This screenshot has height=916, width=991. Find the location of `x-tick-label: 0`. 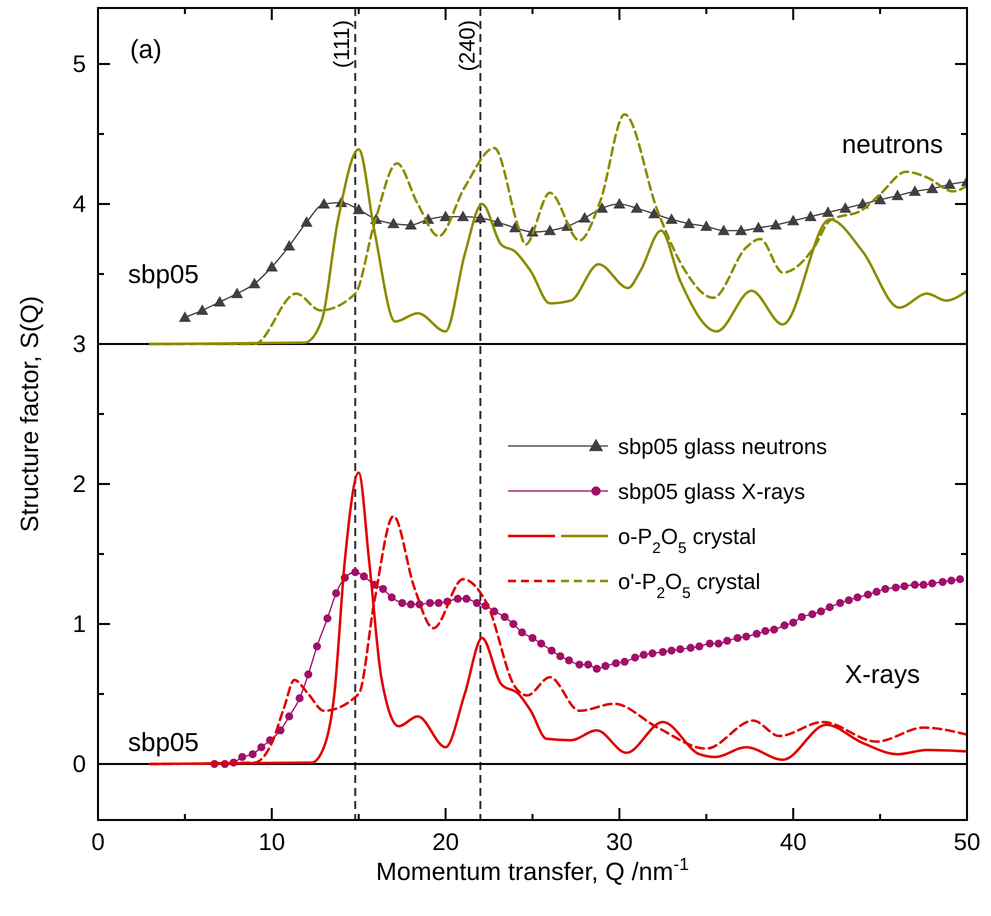

x-tick-label: 0 is located at coordinates (98, 842).